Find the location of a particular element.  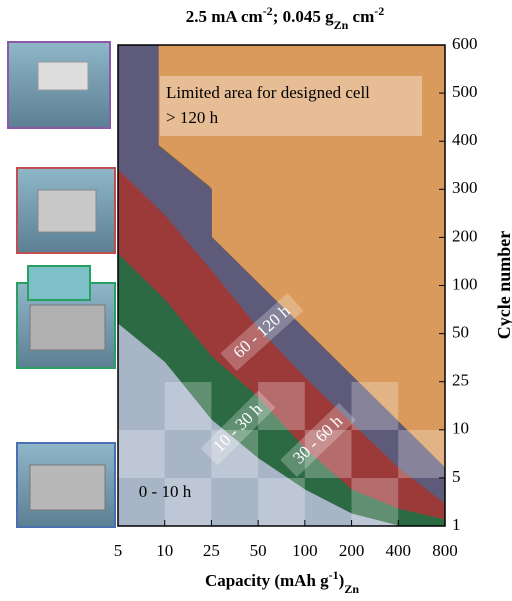

x-tick-label: 200 is located at coordinates (352, 550).